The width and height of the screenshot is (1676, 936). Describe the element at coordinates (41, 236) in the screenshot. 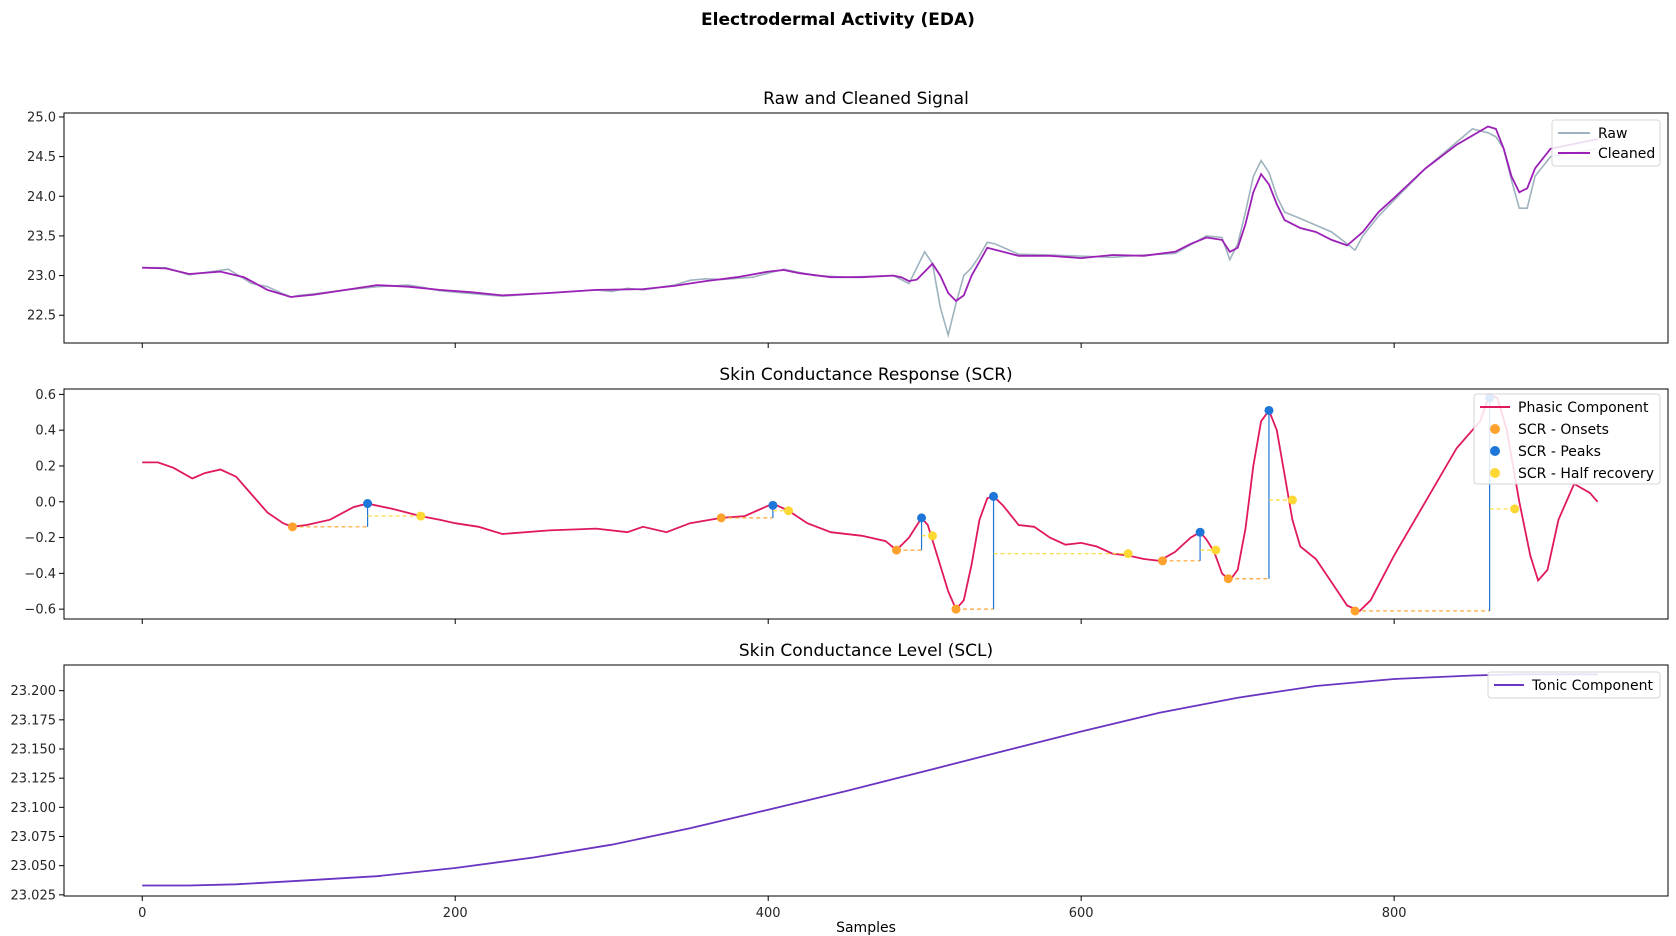

I see `y-tick-label: 23.5` at that location.